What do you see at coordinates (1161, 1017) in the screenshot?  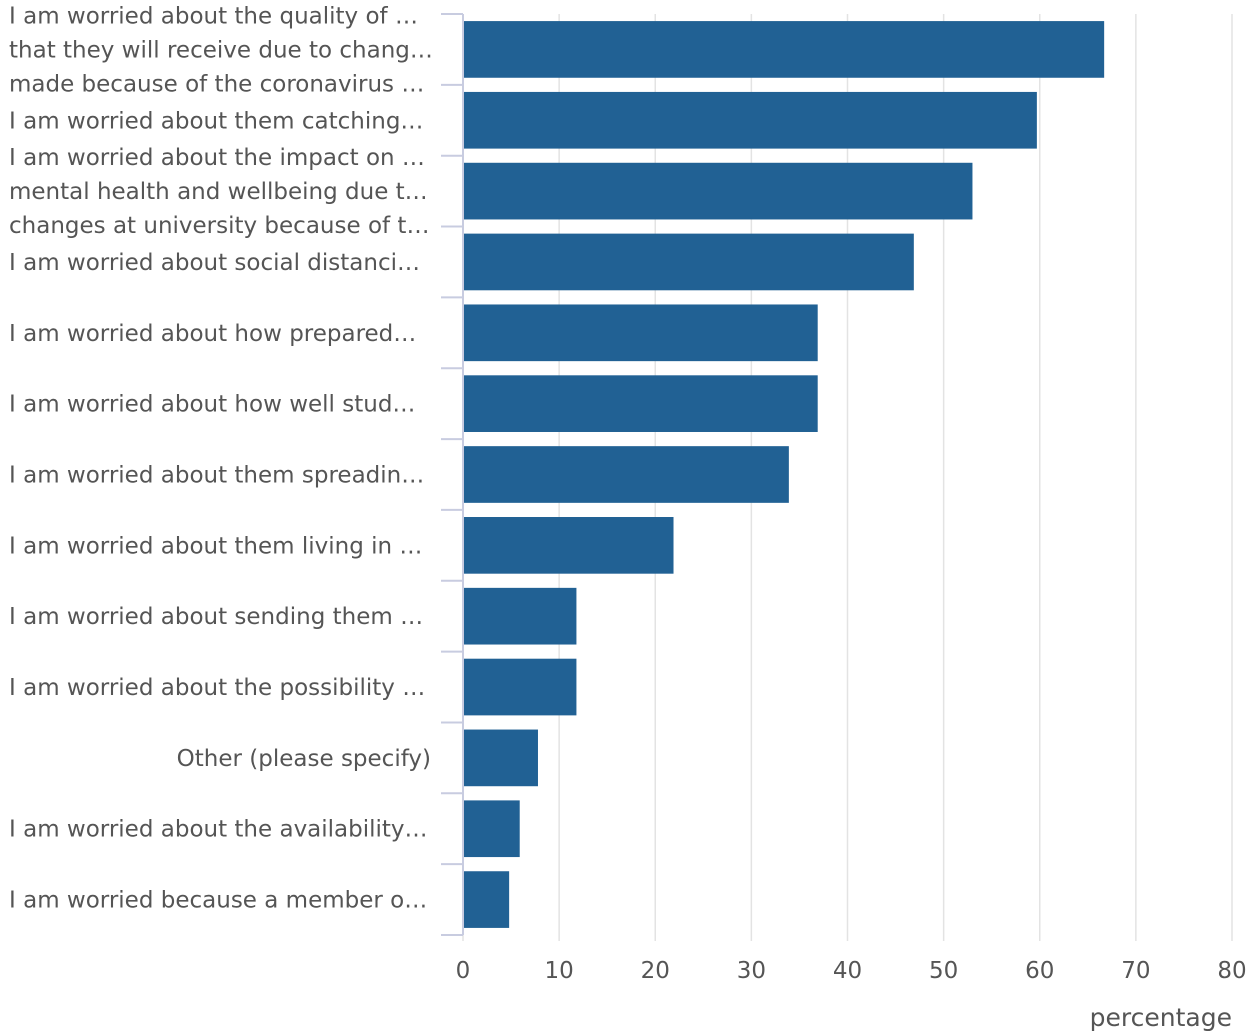 I see `x-axis-title: percentage` at bounding box center [1161, 1017].